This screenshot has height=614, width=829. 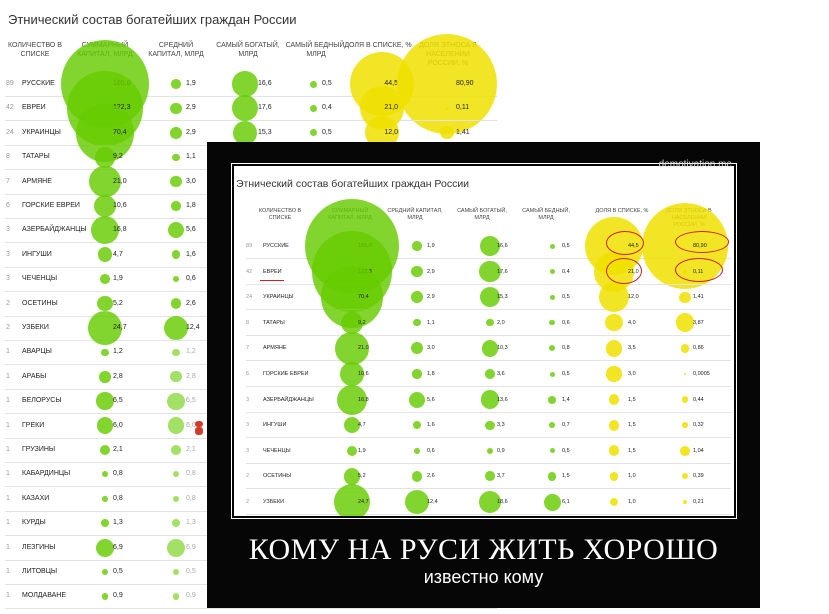 What do you see at coordinates (275, 425) in the screenshot?
I see `poster-row-name: ИНГУШИ` at bounding box center [275, 425].